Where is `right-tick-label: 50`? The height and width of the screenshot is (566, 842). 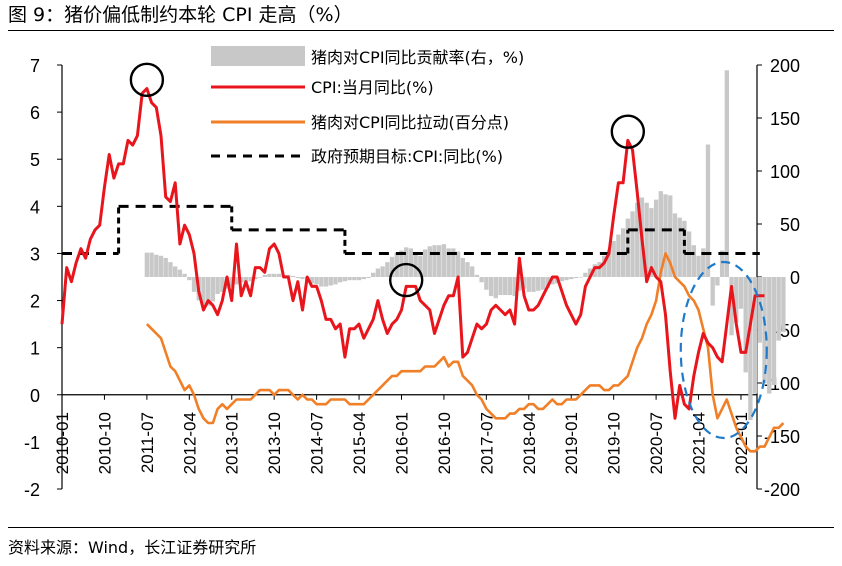 right-tick-label: 50 is located at coordinates (790, 225).